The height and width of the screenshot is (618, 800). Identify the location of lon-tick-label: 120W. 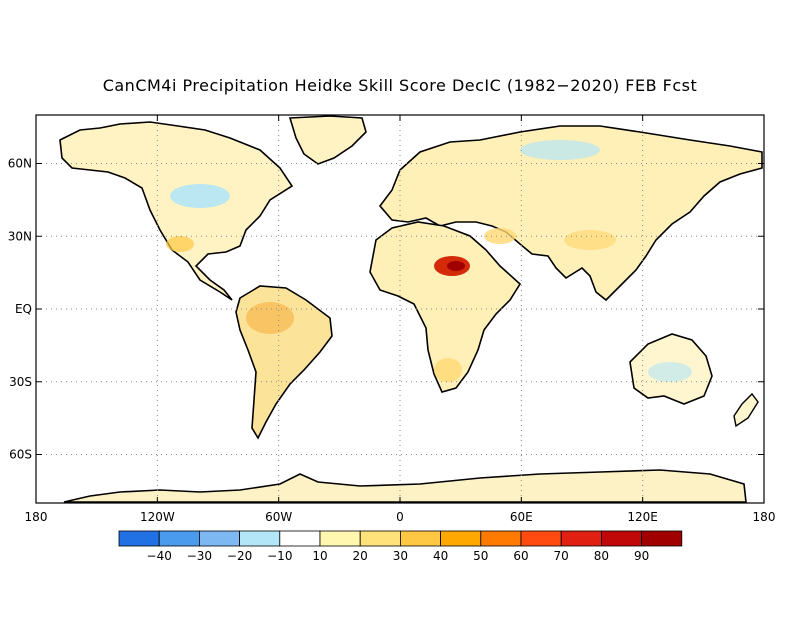
(157, 517).